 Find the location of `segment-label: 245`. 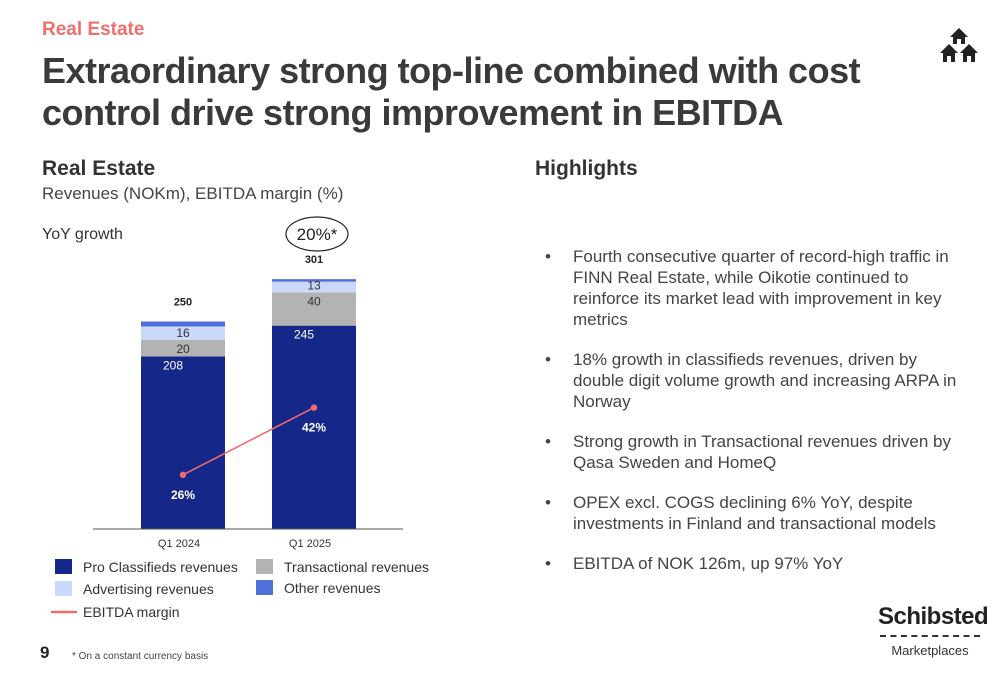

segment-label: 245 is located at coordinates (304, 335).